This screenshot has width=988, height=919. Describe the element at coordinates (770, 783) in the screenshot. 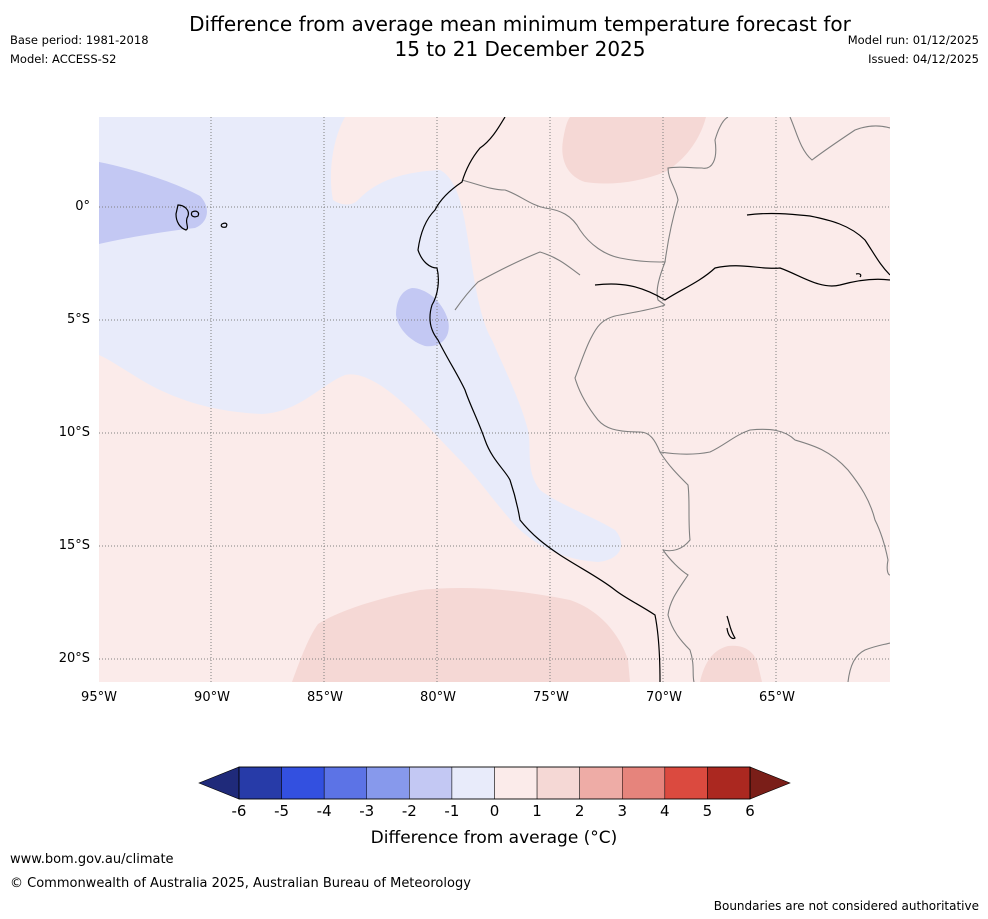

I see `colorbar-high-extension` at that location.